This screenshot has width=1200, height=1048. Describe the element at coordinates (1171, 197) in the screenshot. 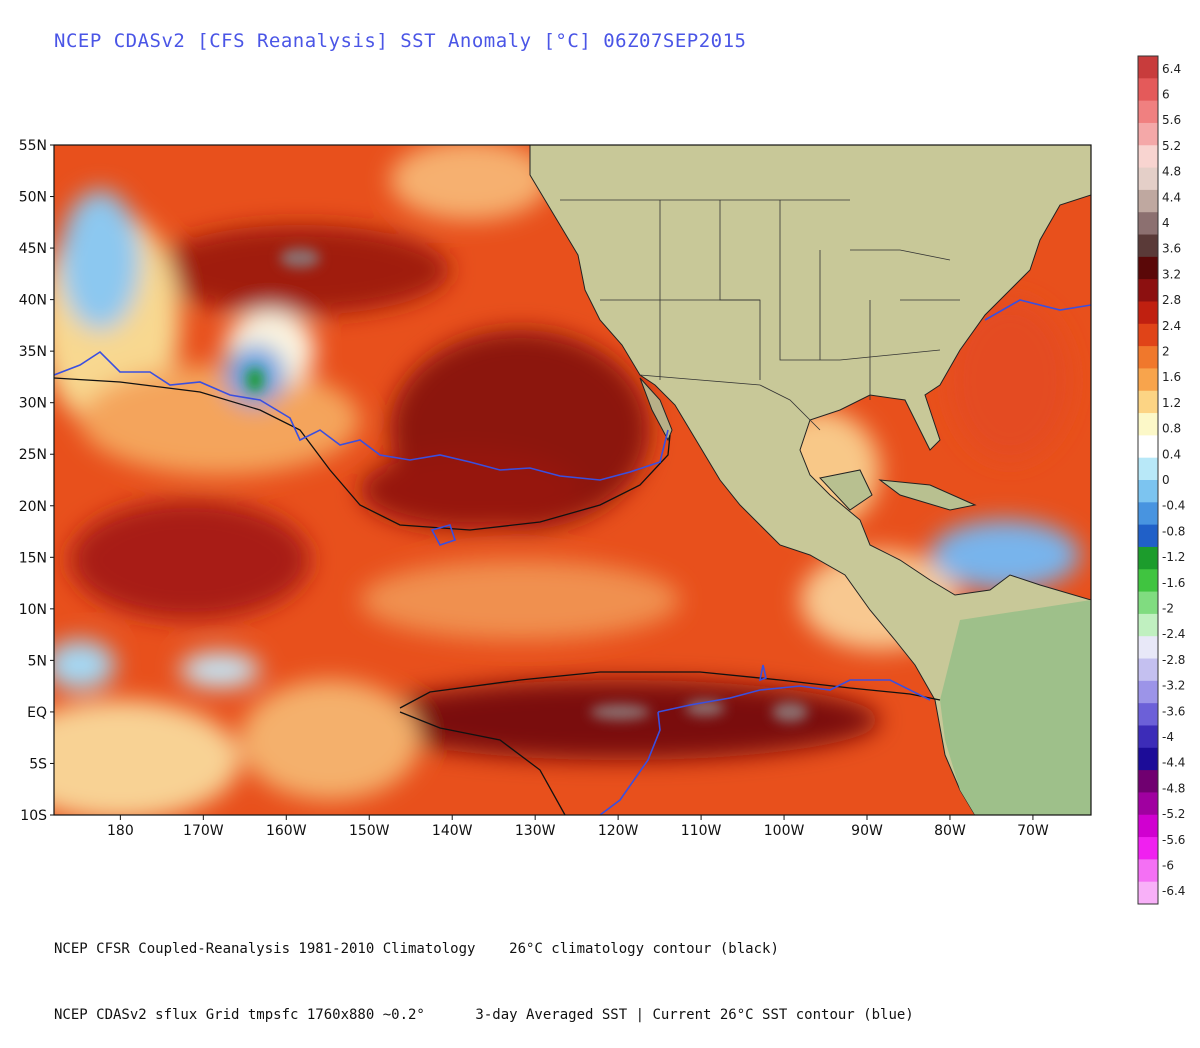

I see `colorbar-label: 4.4` at that location.